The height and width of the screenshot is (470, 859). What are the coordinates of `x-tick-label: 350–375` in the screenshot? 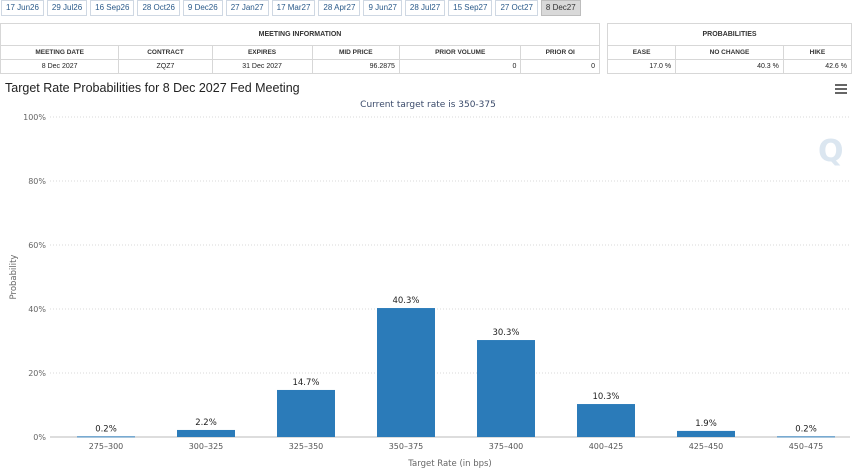 It's located at (406, 446).